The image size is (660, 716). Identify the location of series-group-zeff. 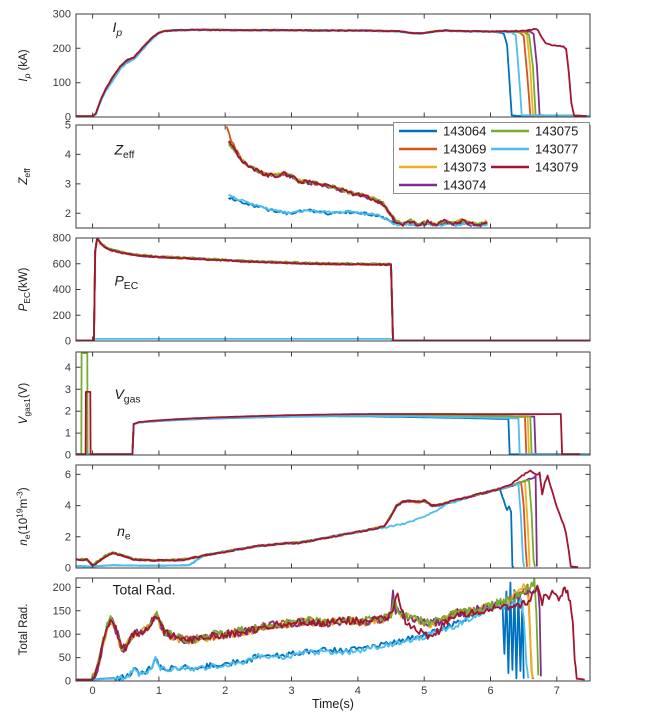
(356, 177).